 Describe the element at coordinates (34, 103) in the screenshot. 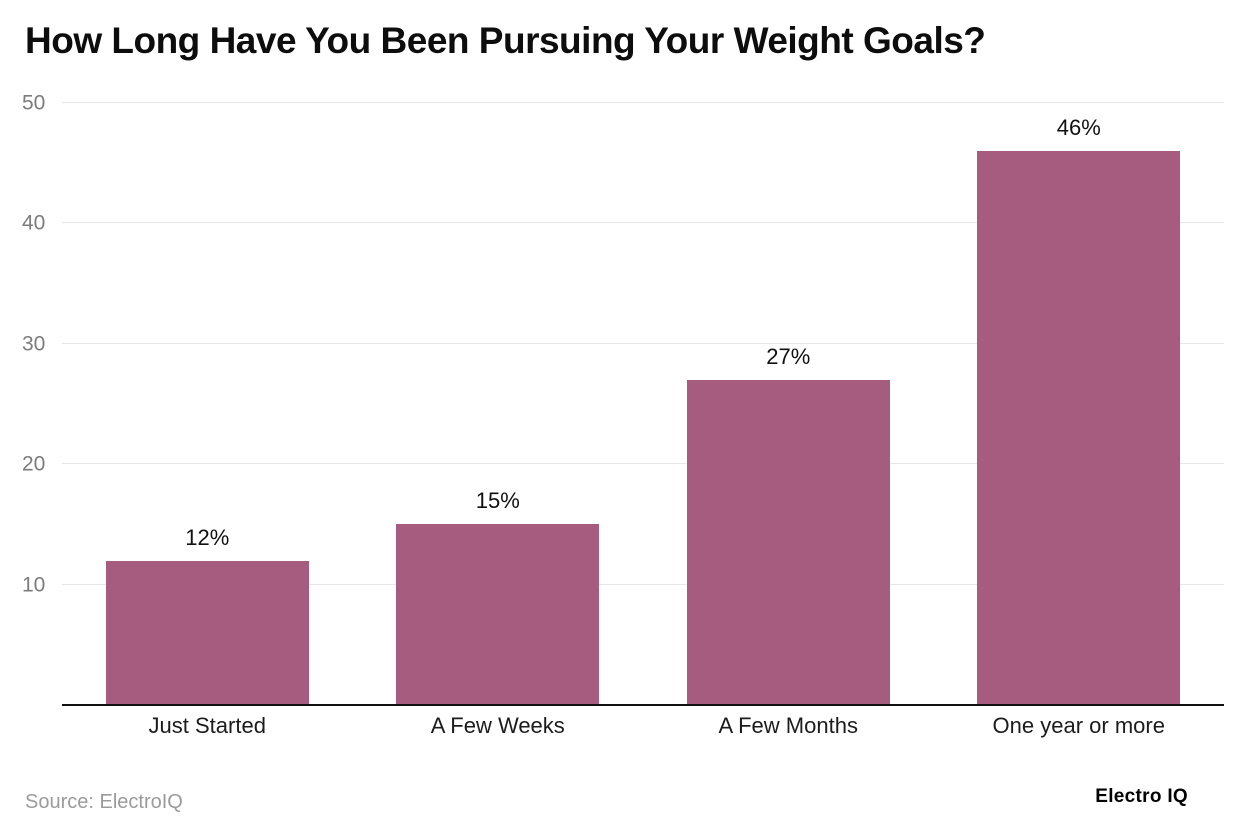

I see `y-axis-tick-label: 50` at that location.